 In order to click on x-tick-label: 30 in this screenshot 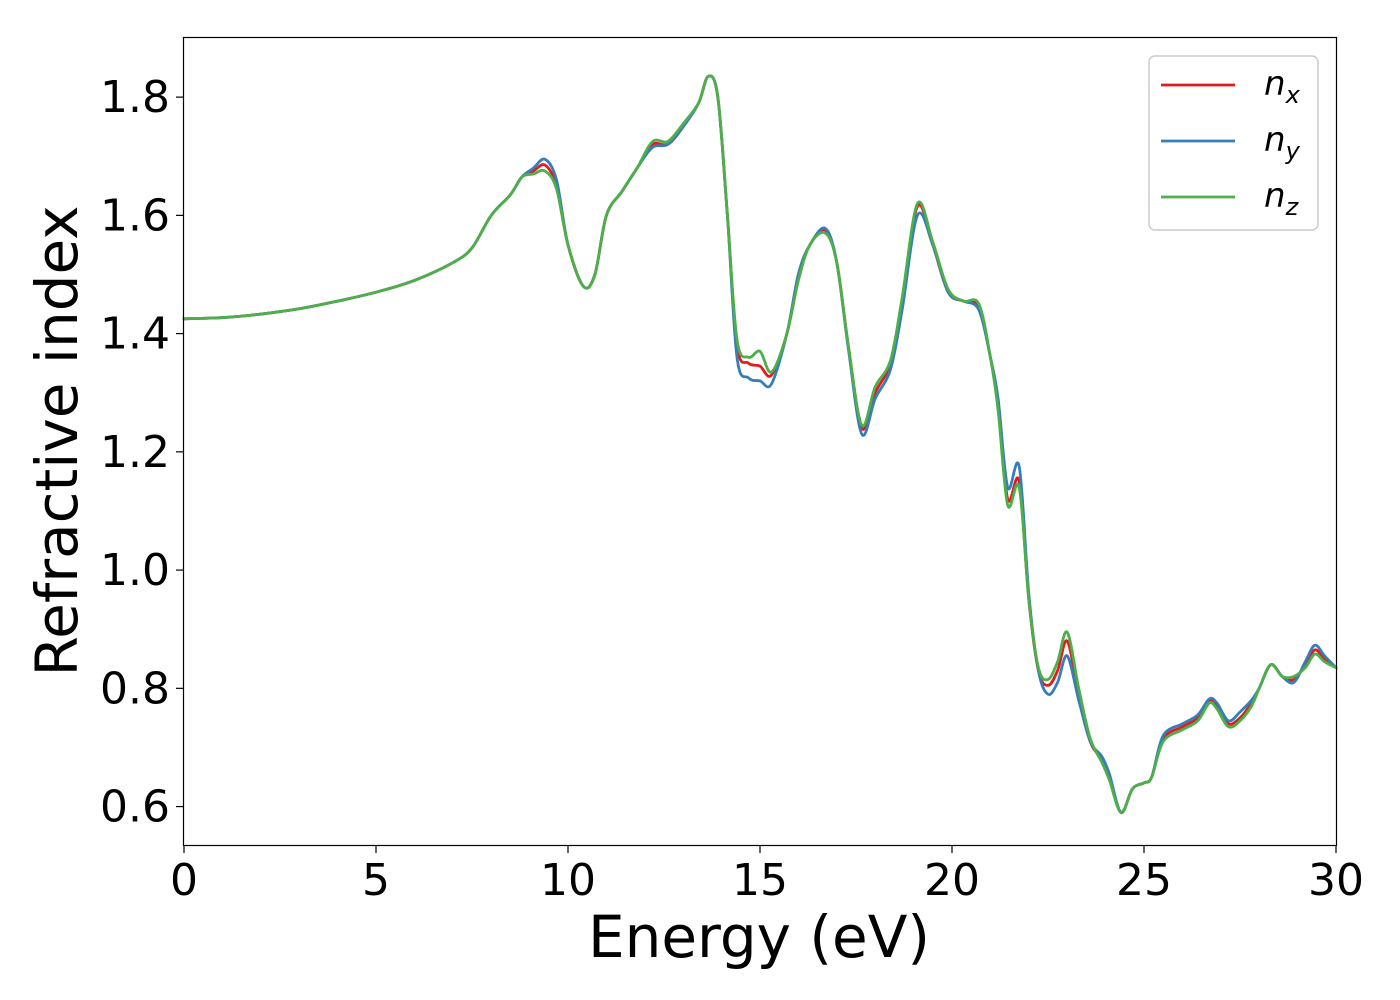, I will do `click(1336, 880)`.